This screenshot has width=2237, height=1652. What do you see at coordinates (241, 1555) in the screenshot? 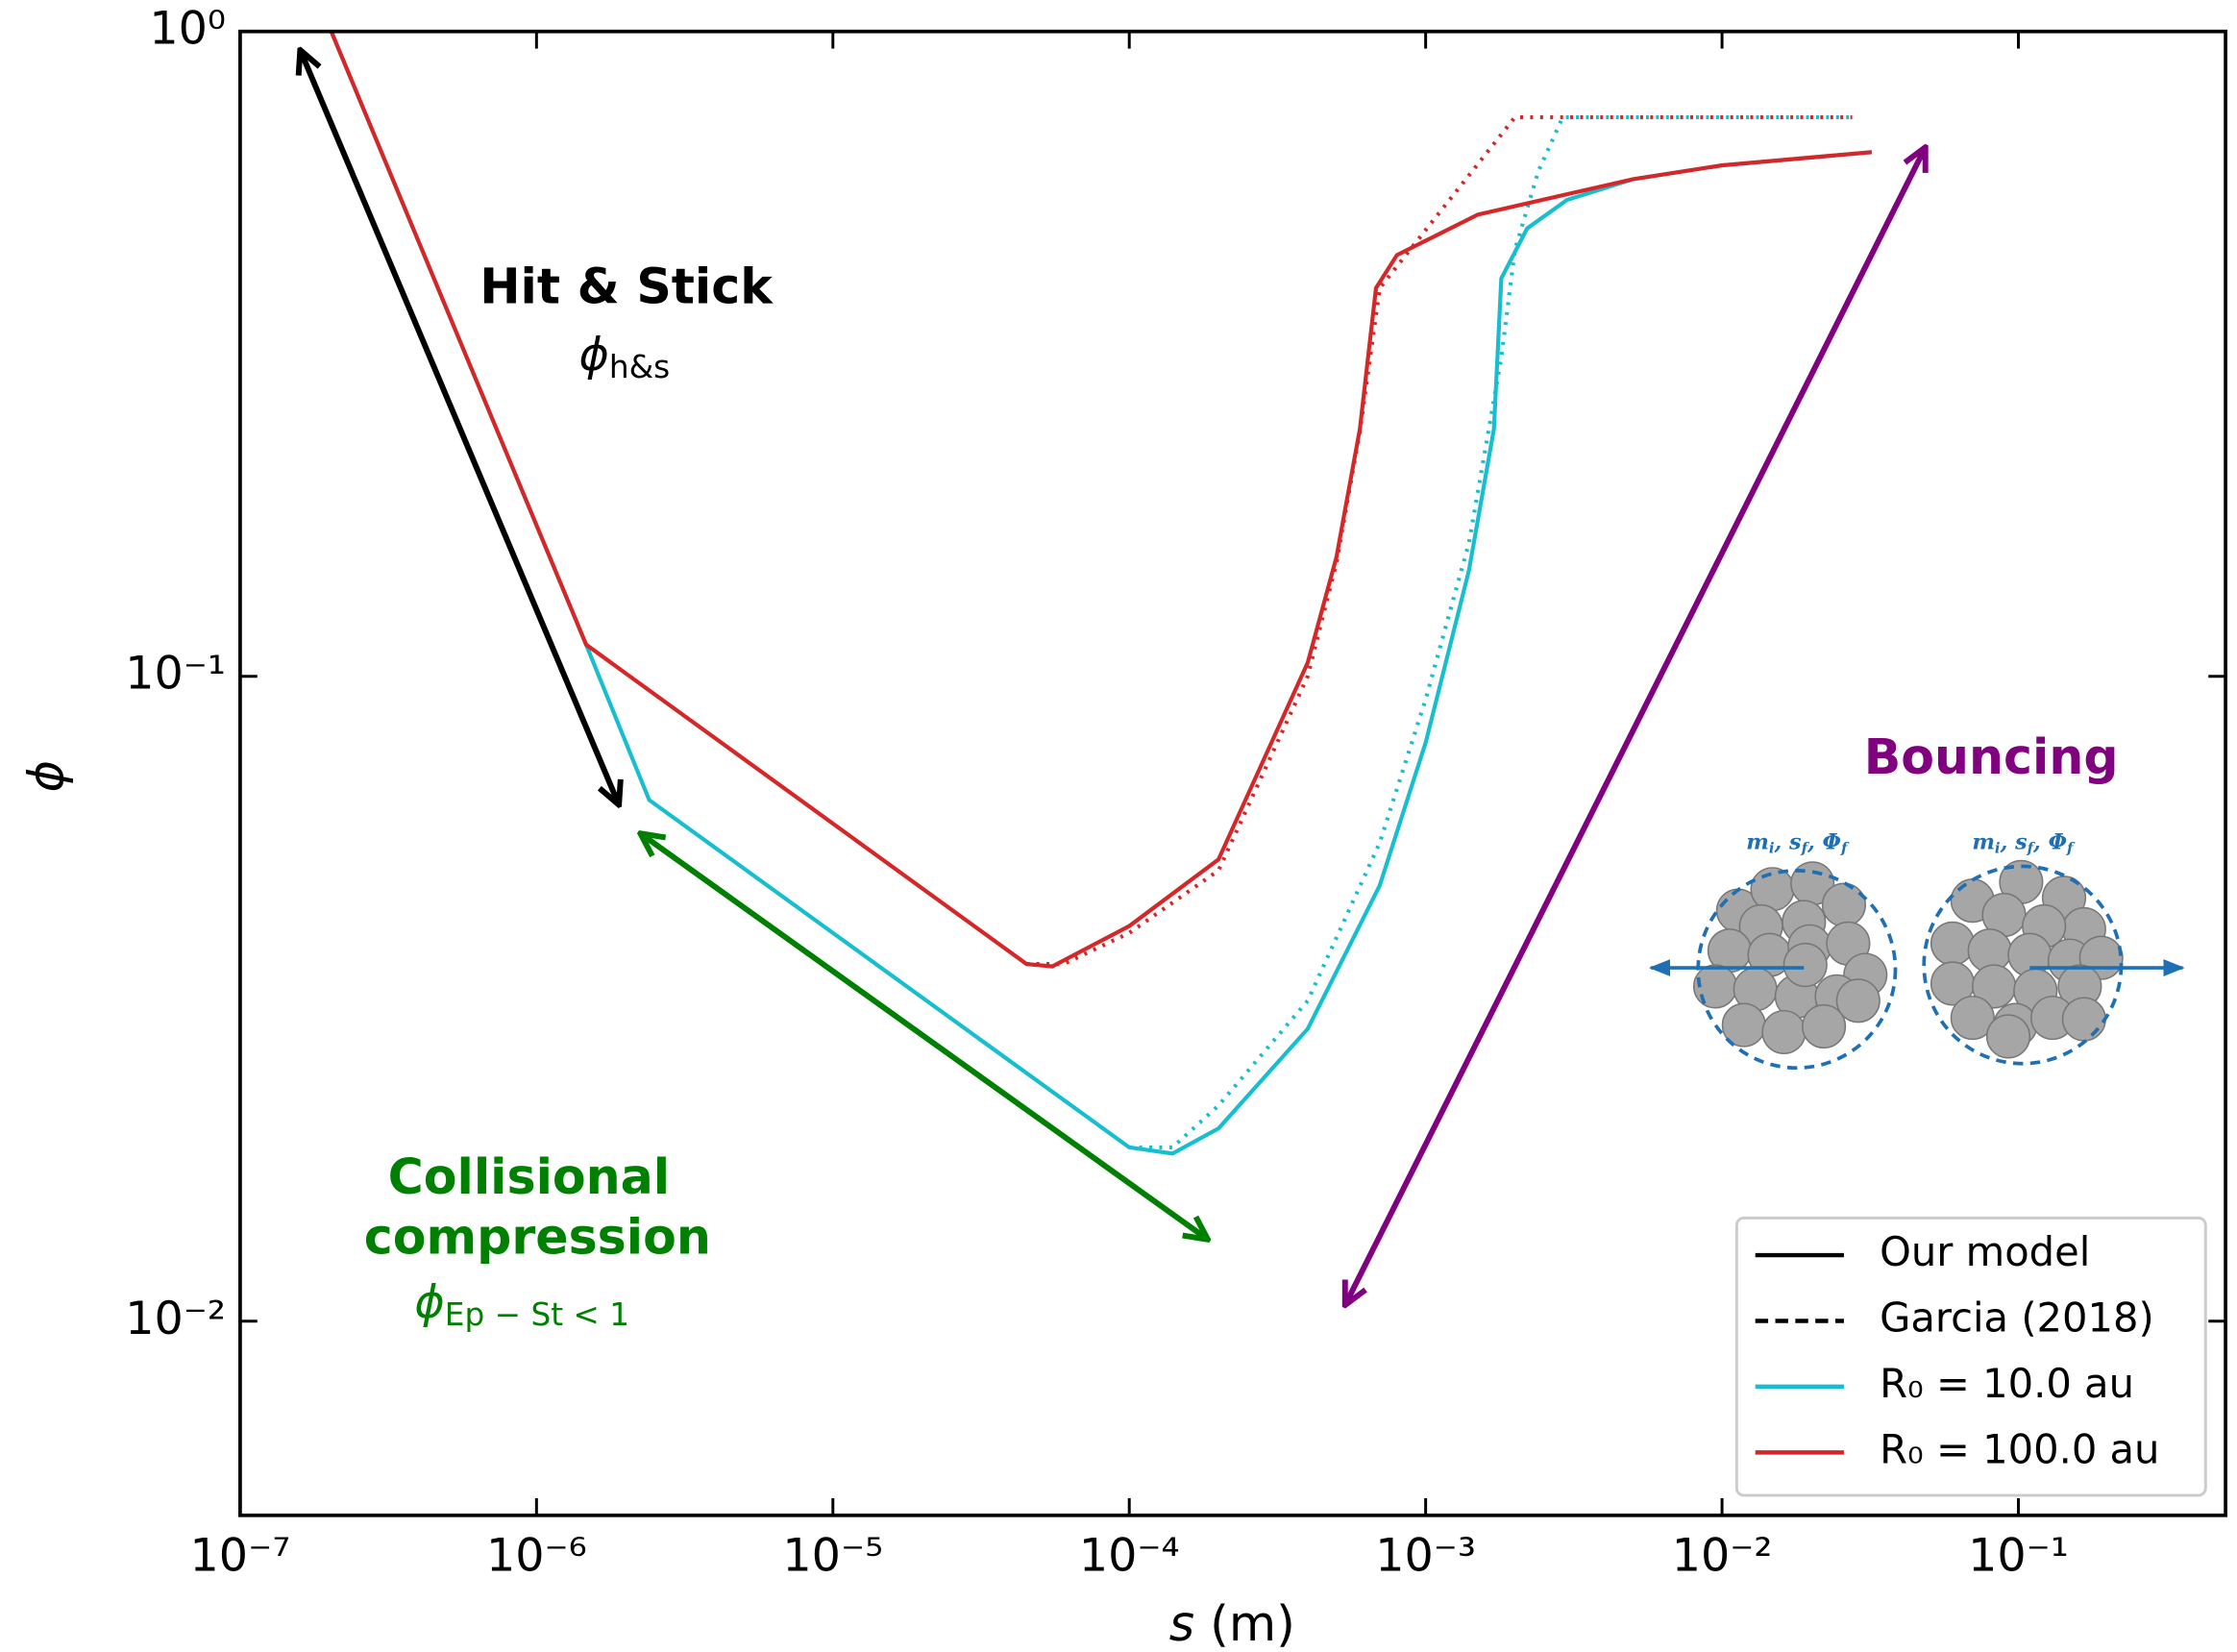
I see `x-tick-label: 10⁻⁷` at bounding box center [241, 1555].